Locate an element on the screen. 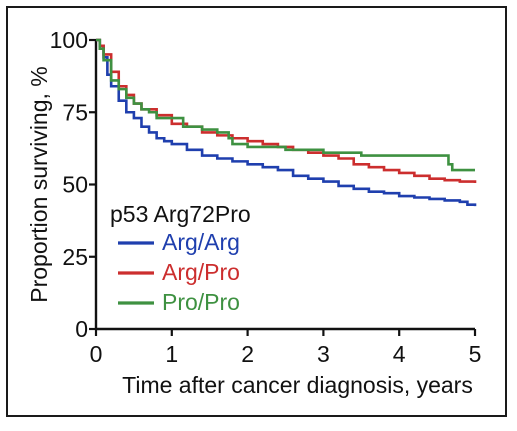  x-tick-label: 0 is located at coordinates (96, 354).